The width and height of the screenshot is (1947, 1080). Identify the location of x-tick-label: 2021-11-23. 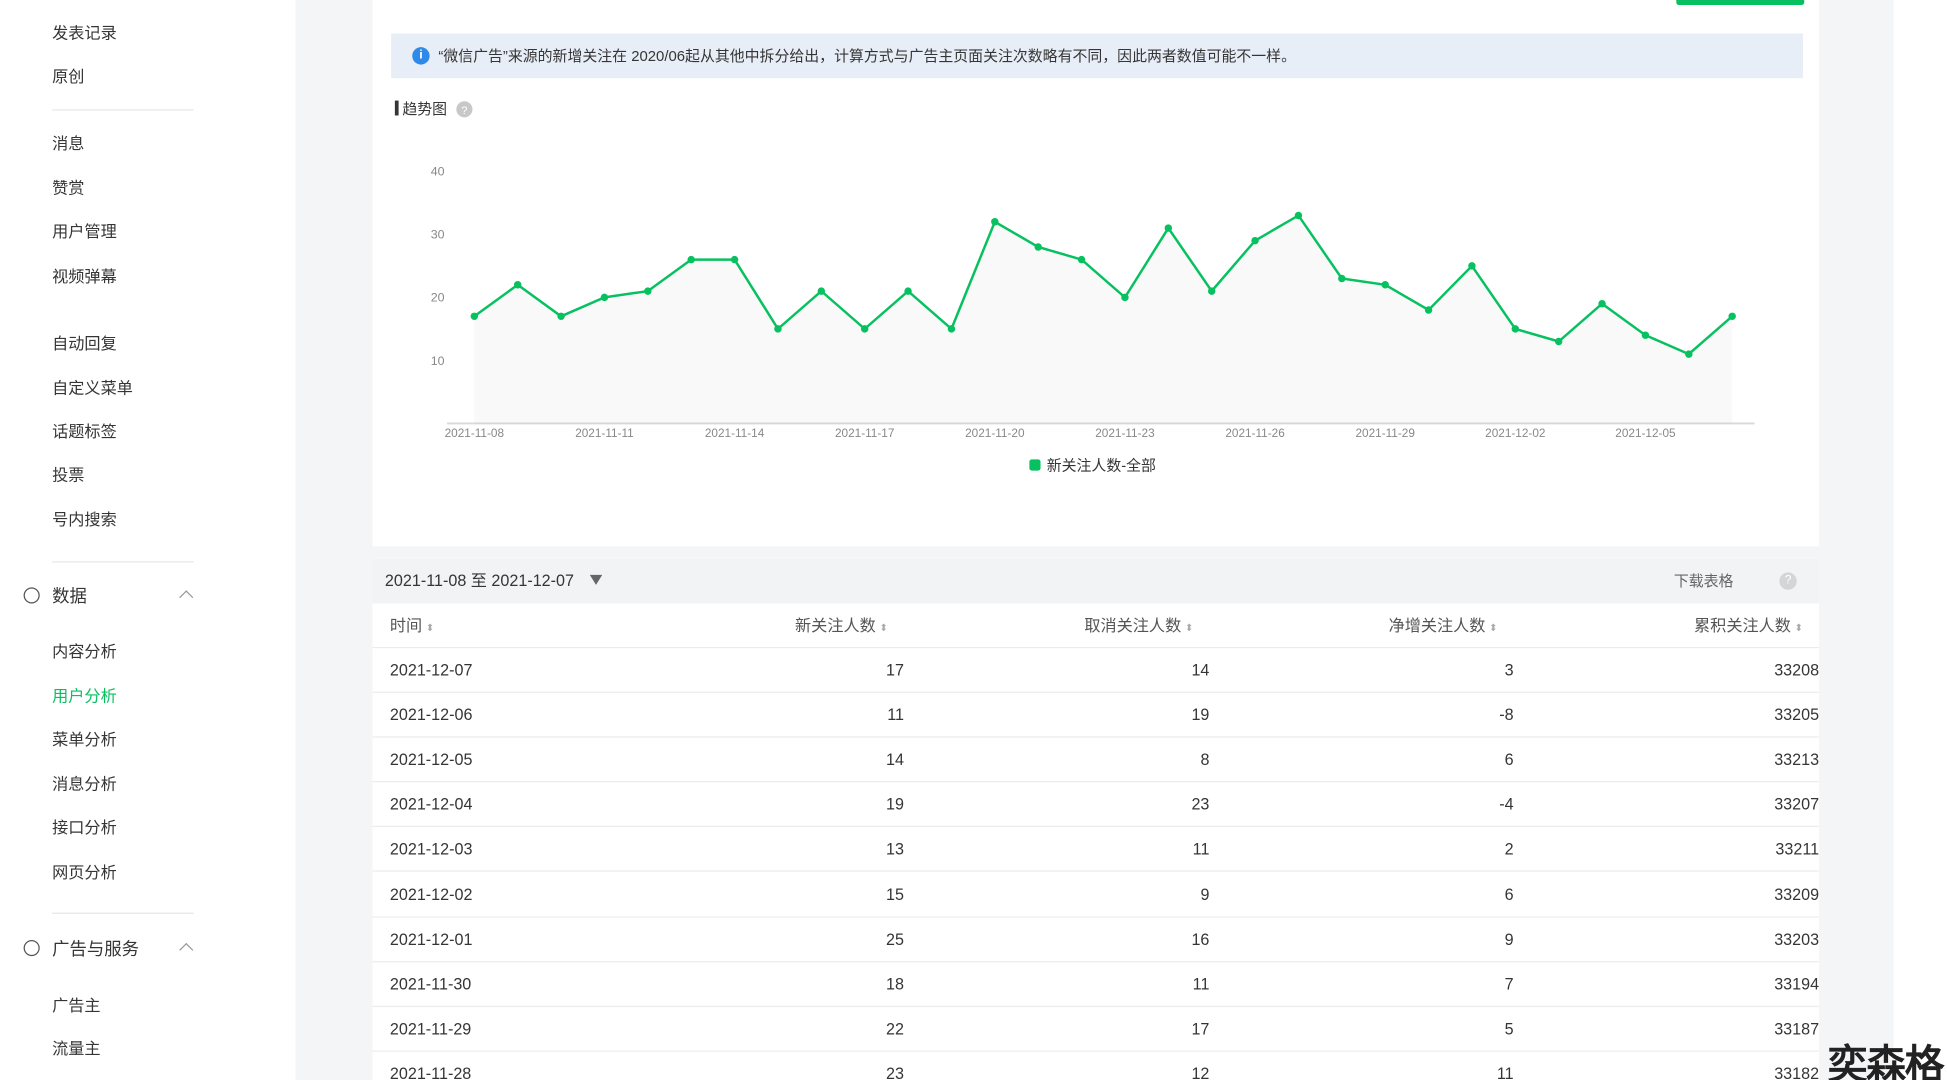
(1125, 433).